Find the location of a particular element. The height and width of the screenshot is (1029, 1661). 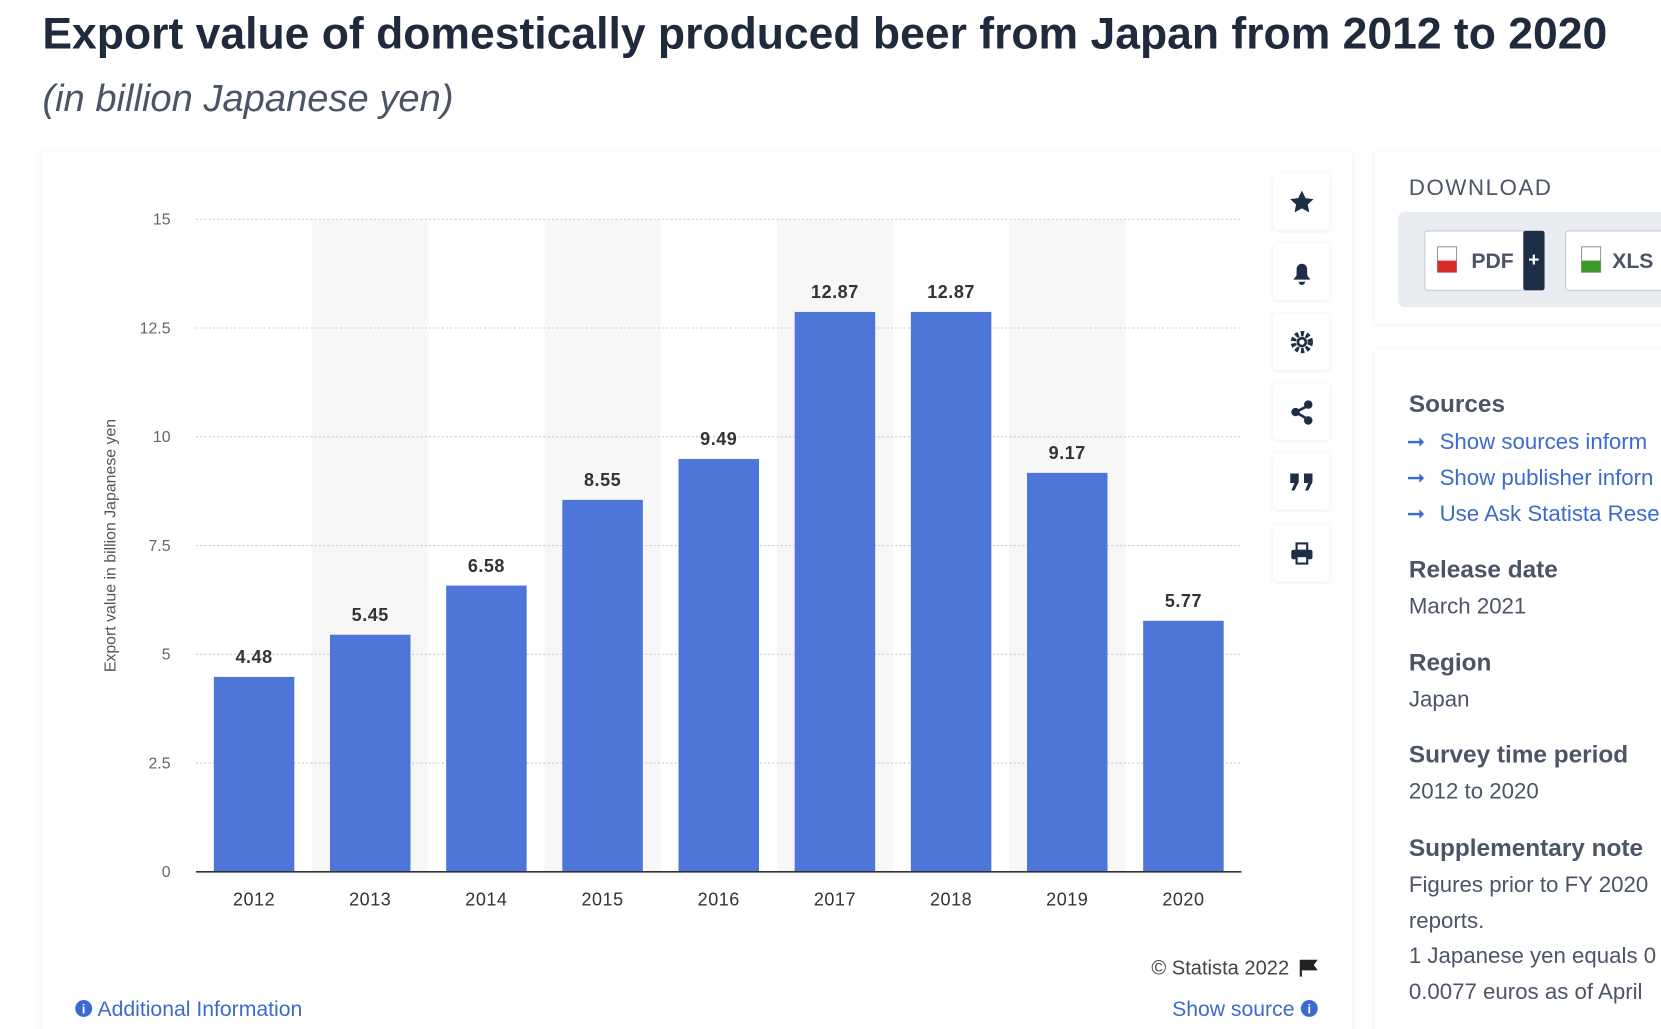

release-heading: Release date is located at coordinates (1483, 569).